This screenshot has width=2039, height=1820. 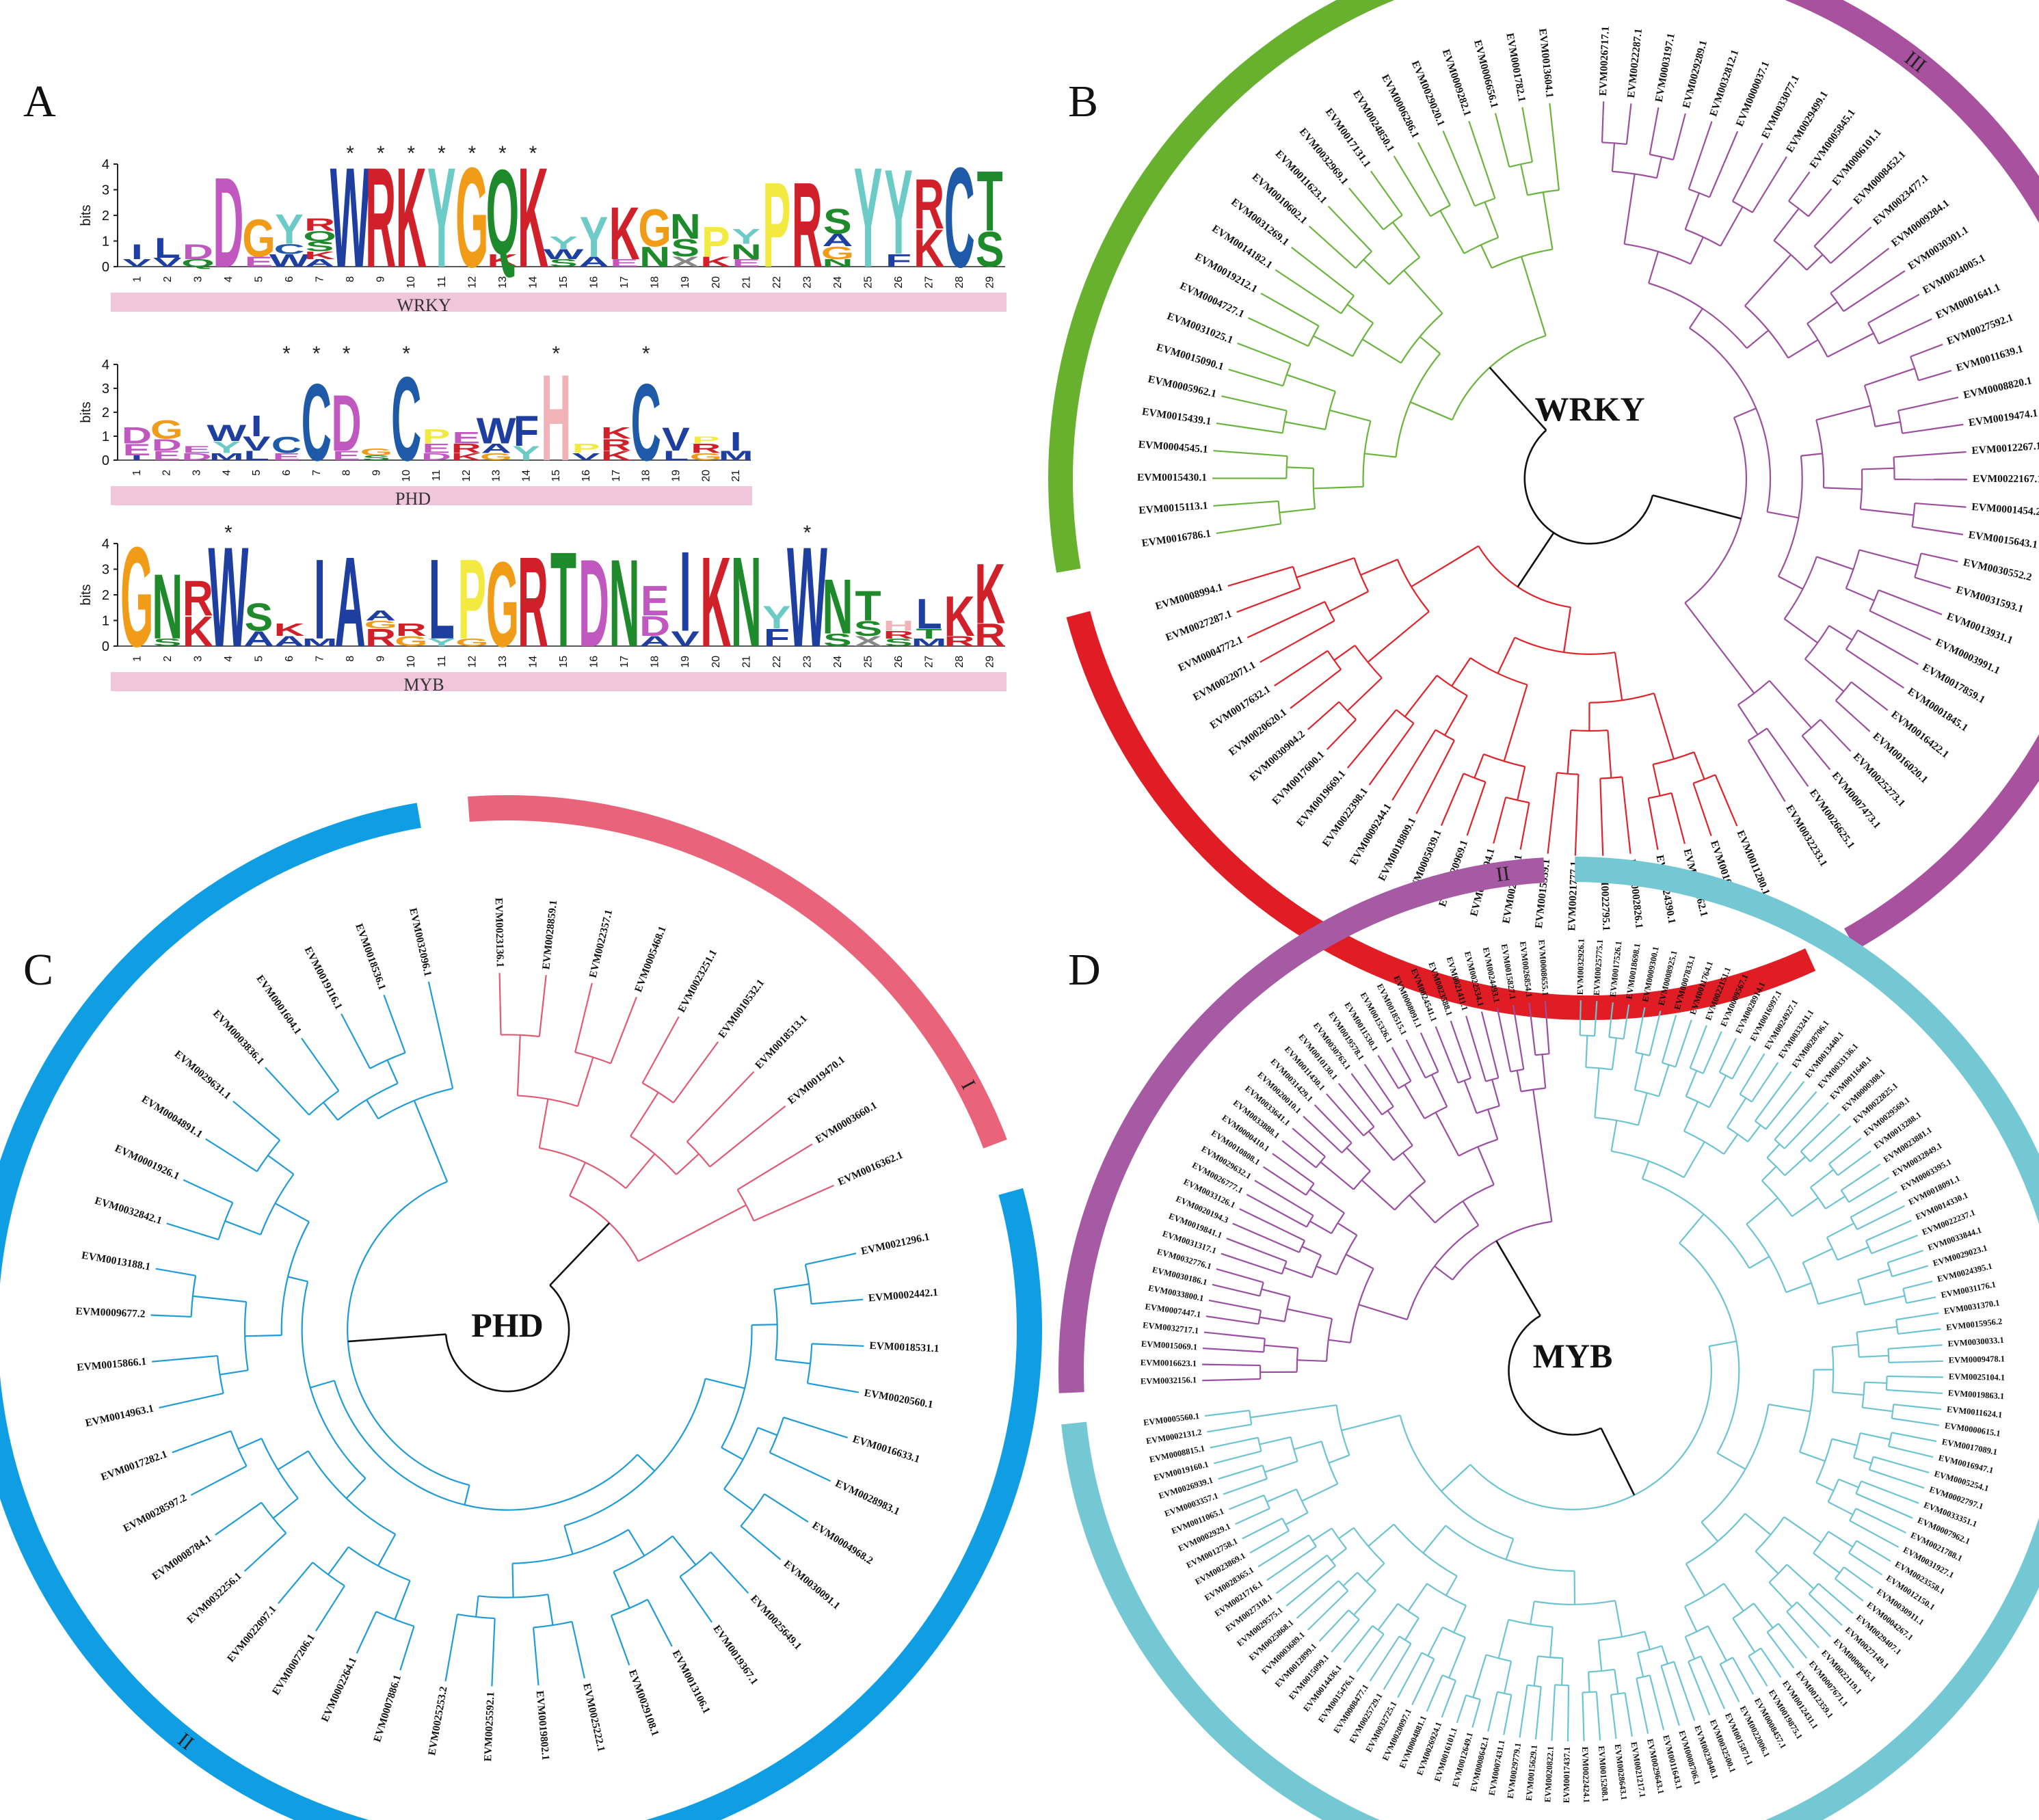 What do you see at coordinates (777, 225) in the screenshot?
I see `logo-residue: P` at bounding box center [777, 225].